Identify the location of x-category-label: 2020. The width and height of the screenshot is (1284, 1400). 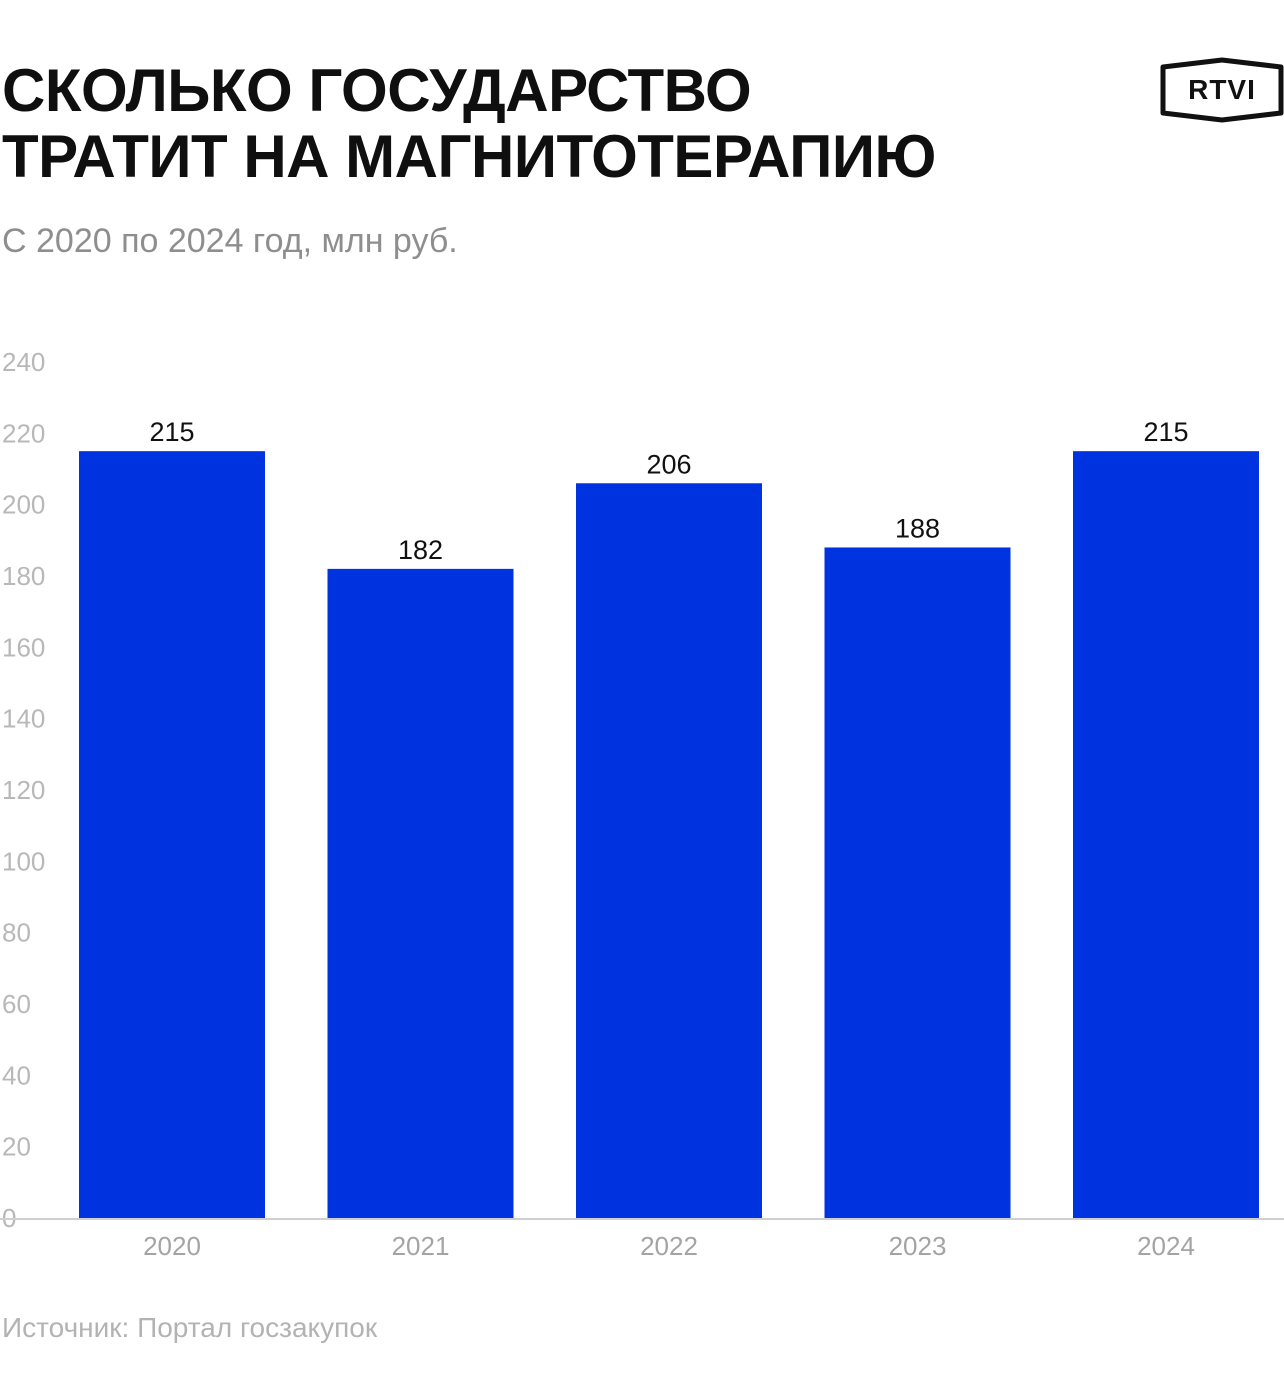
(172, 1246).